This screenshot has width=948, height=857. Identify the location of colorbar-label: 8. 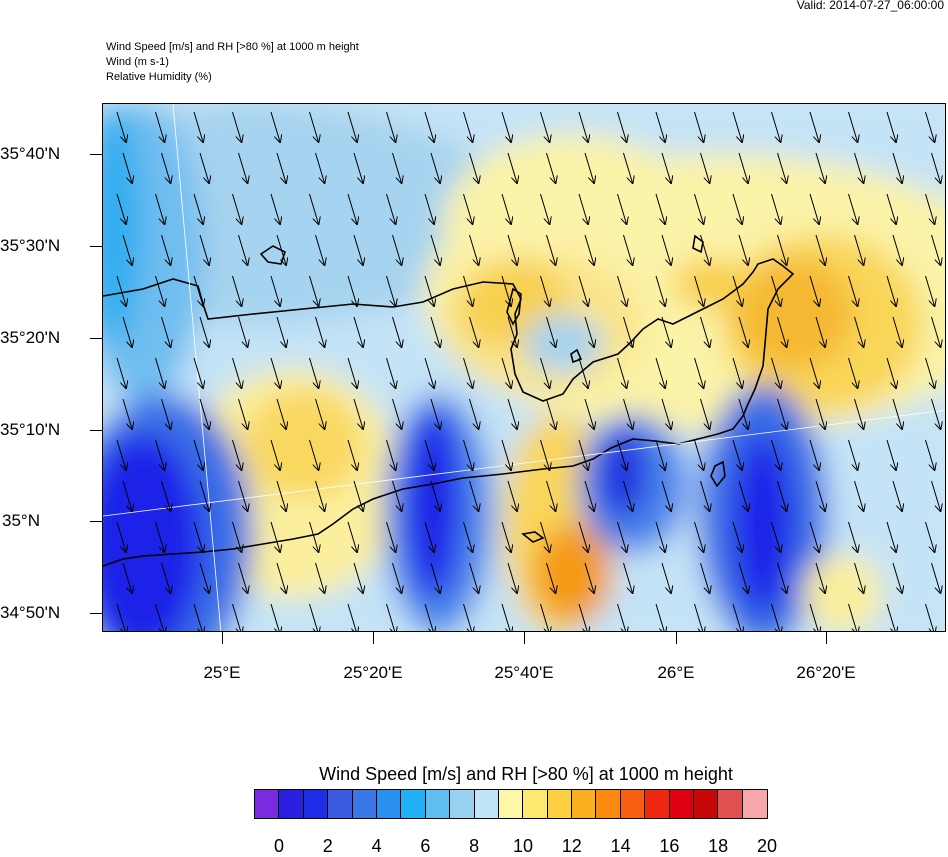
(474, 846).